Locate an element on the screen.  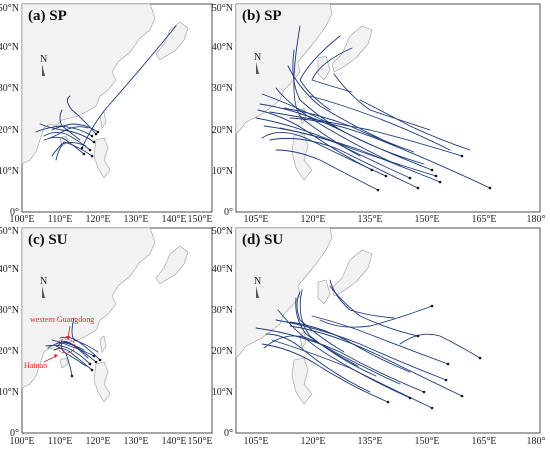
panel-c-title: (c) SU is located at coordinates (48, 240).